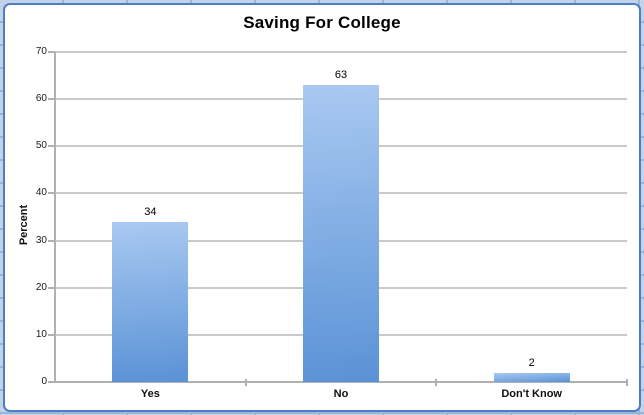 The image size is (644, 415). What do you see at coordinates (322, 22) in the screenshot?
I see `chart-title: Saving For College` at bounding box center [322, 22].